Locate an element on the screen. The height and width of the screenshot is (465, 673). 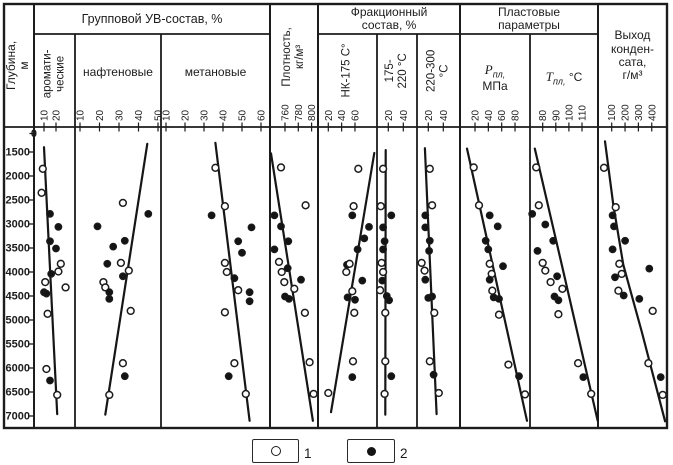
depth-tick-label: 6500 is located at coordinates (18, 393).